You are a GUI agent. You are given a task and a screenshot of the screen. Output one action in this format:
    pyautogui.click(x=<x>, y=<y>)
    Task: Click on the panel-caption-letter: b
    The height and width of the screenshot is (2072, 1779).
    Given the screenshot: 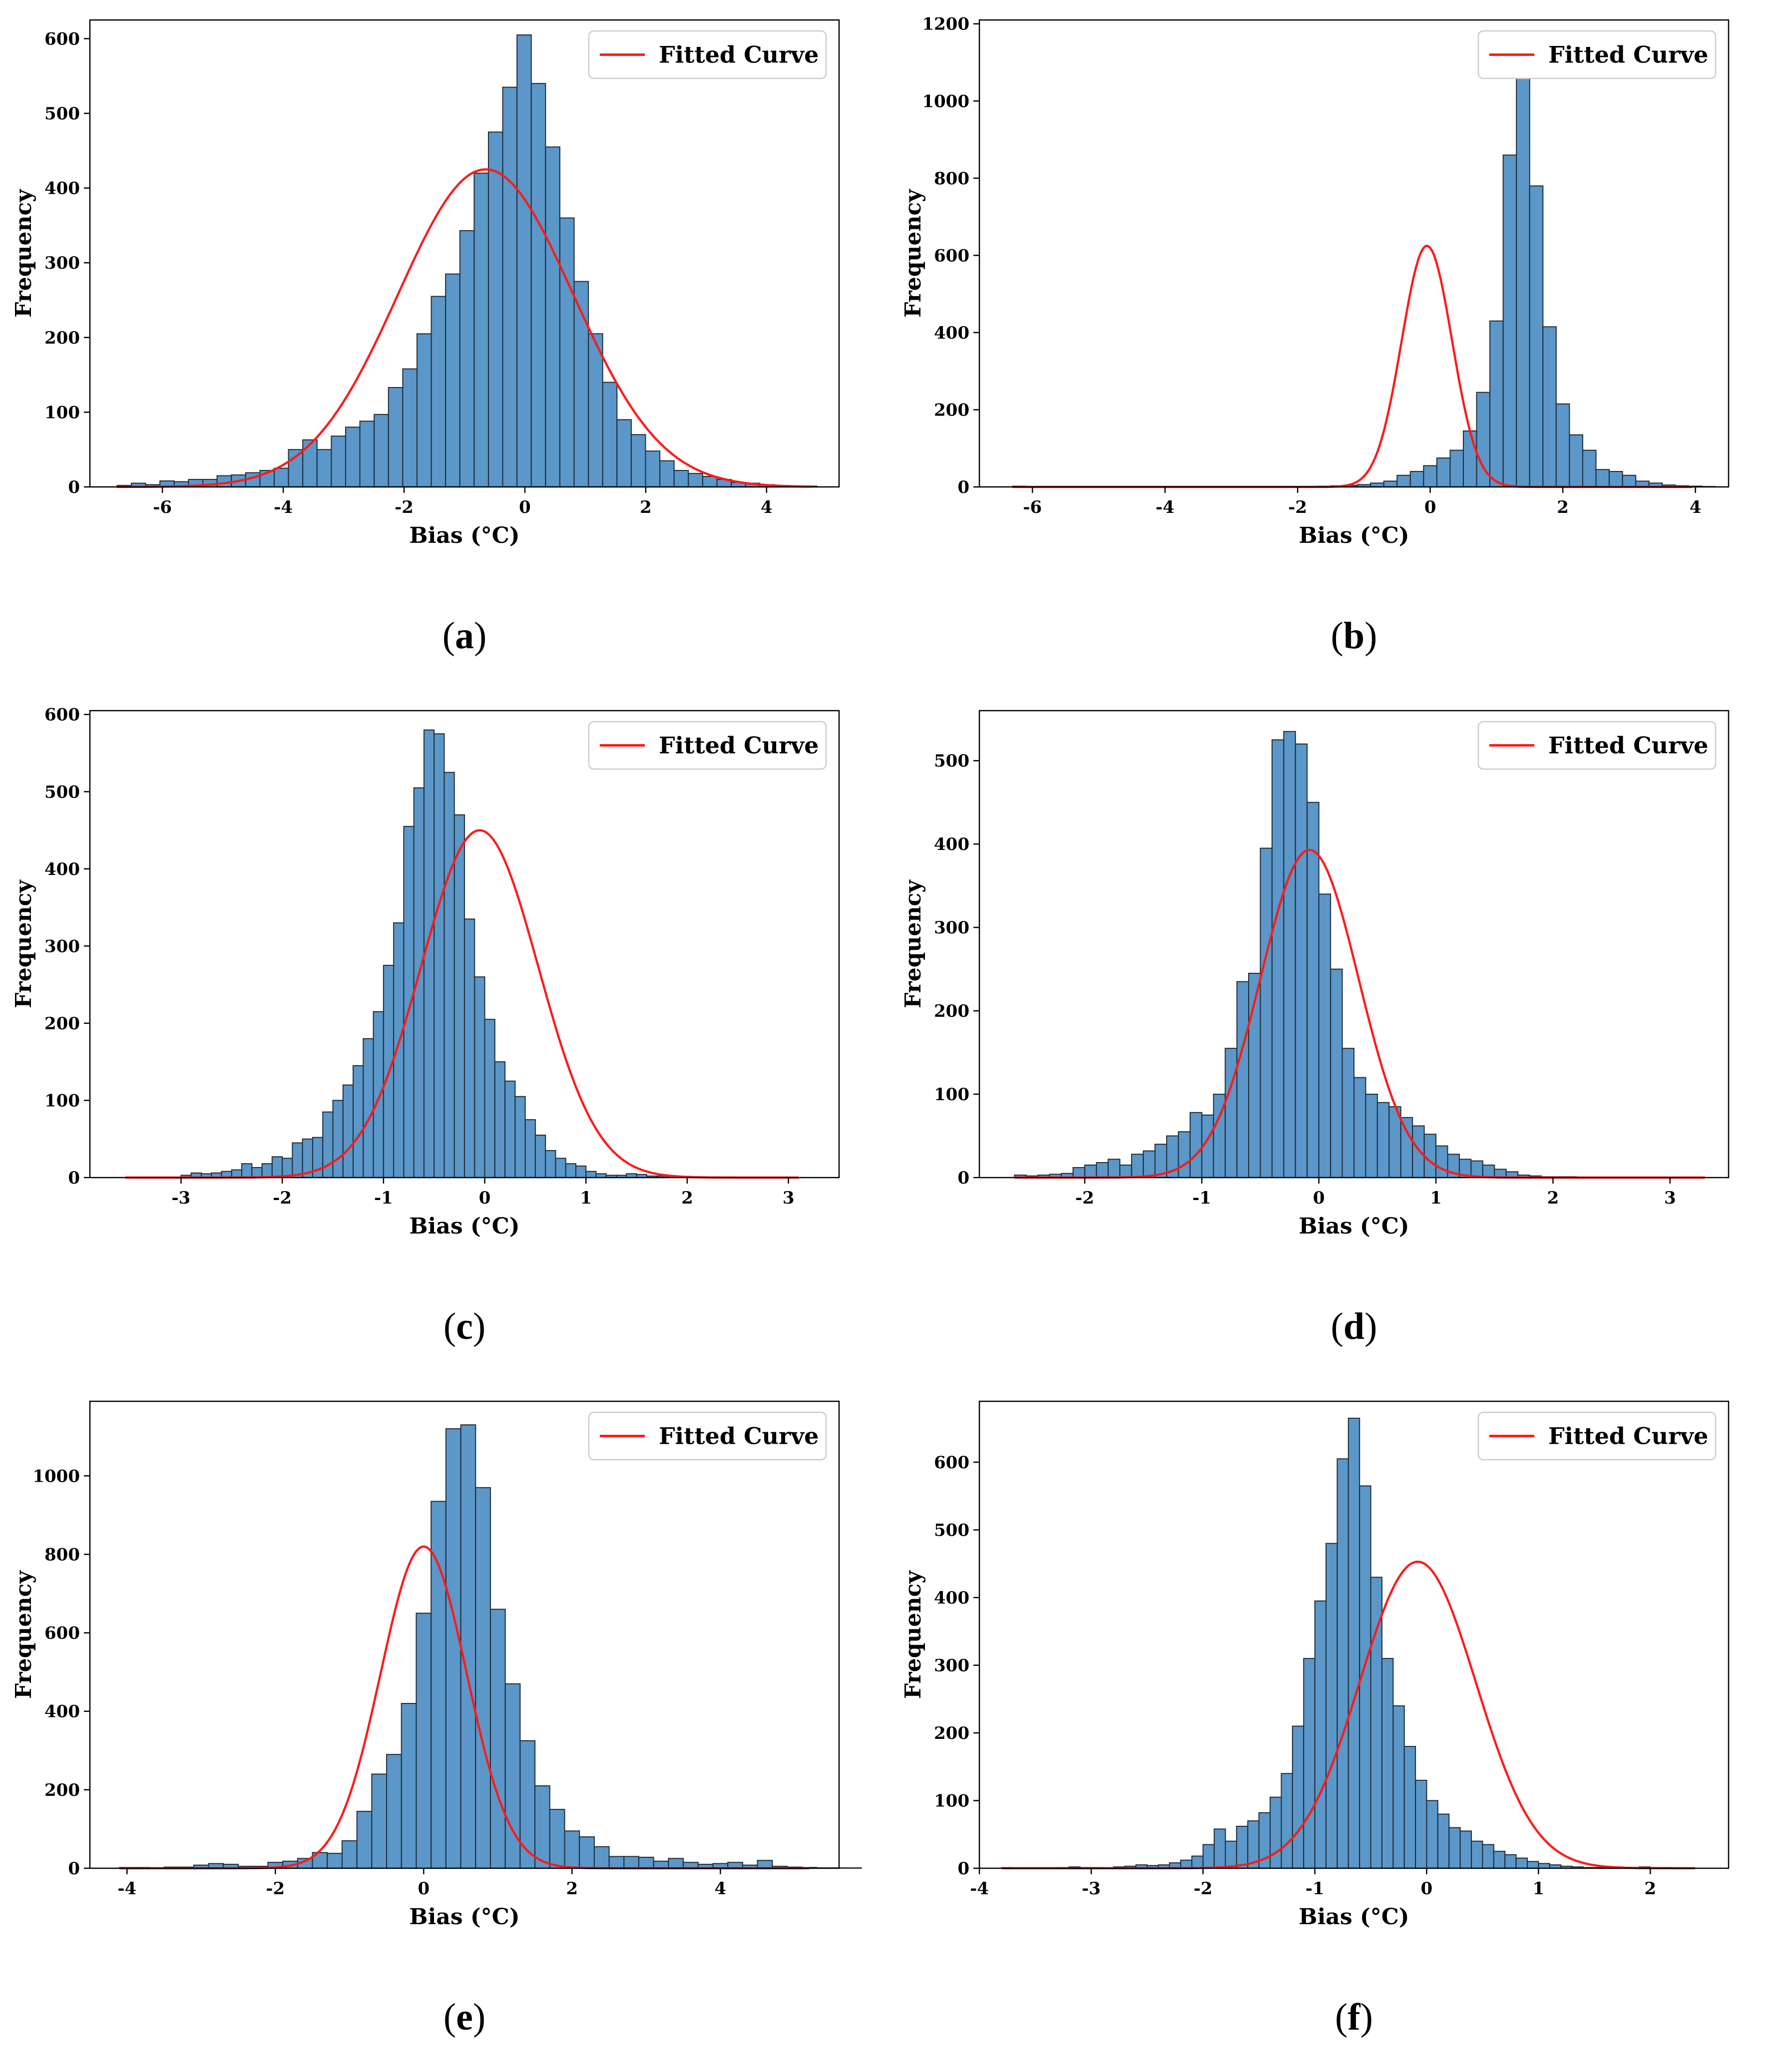 What is the action you would take?
    pyautogui.click(x=1354, y=636)
    